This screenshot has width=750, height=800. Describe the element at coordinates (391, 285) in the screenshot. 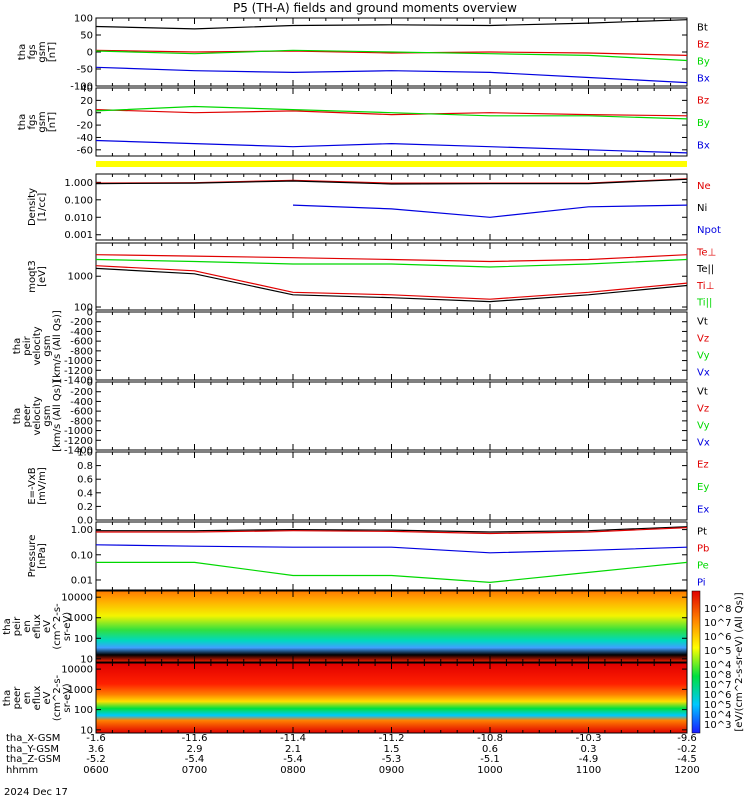

I see `series-Te||` at that location.